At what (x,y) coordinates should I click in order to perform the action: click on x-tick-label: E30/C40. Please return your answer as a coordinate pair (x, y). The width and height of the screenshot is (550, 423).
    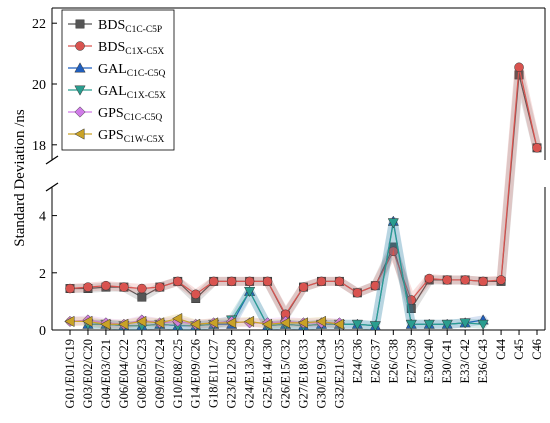
    Looking at the image, I should click on (429, 361).